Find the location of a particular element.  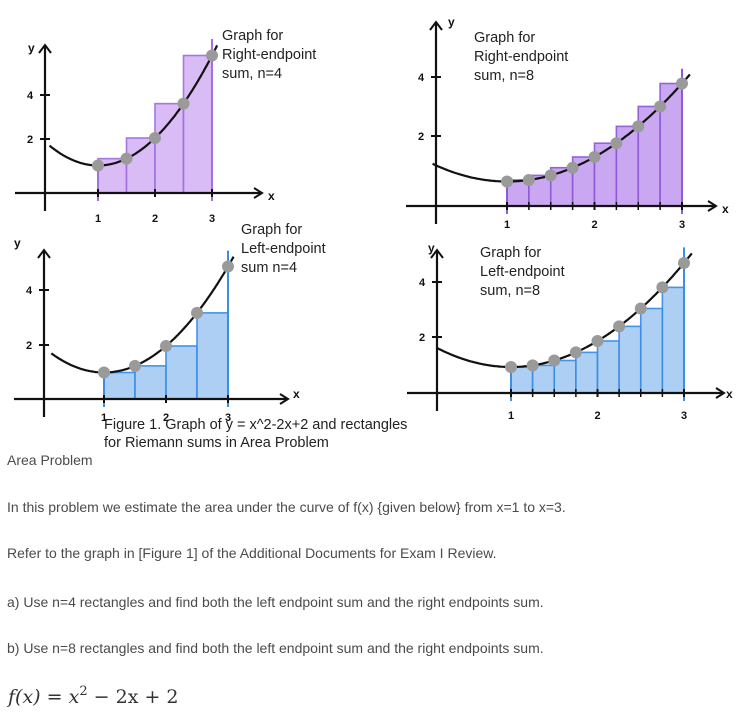

graph-tl: 2 4 1 2 3 y x Graph for Right-endpoint sum, n=4 is located at coordinates (165, 126).